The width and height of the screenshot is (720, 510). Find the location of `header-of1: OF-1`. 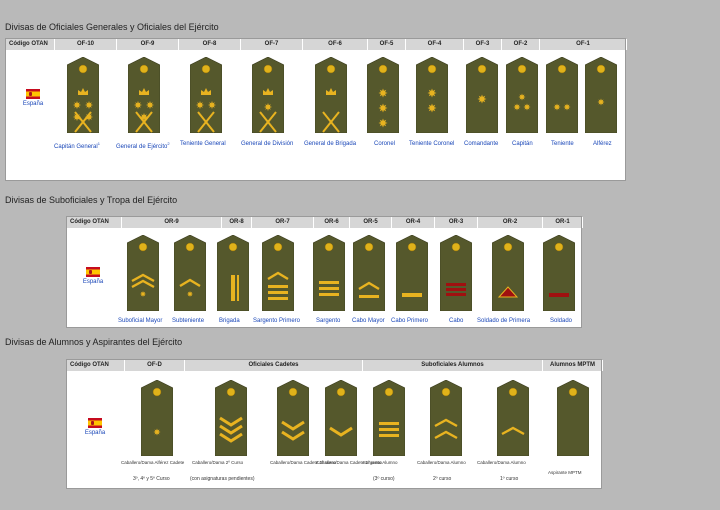

header-of1: OF-1 is located at coordinates (583, 44).